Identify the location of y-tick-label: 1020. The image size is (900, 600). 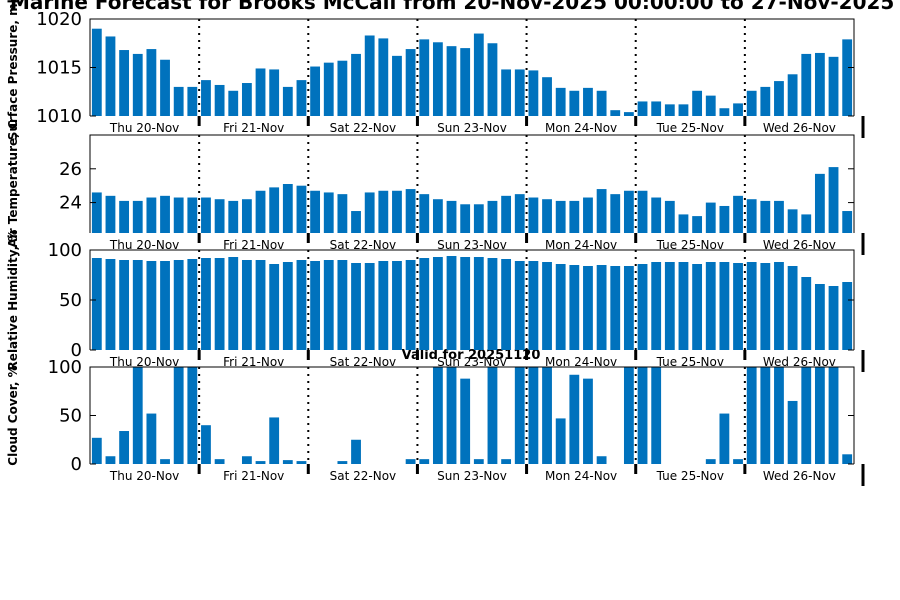
(59, 19).